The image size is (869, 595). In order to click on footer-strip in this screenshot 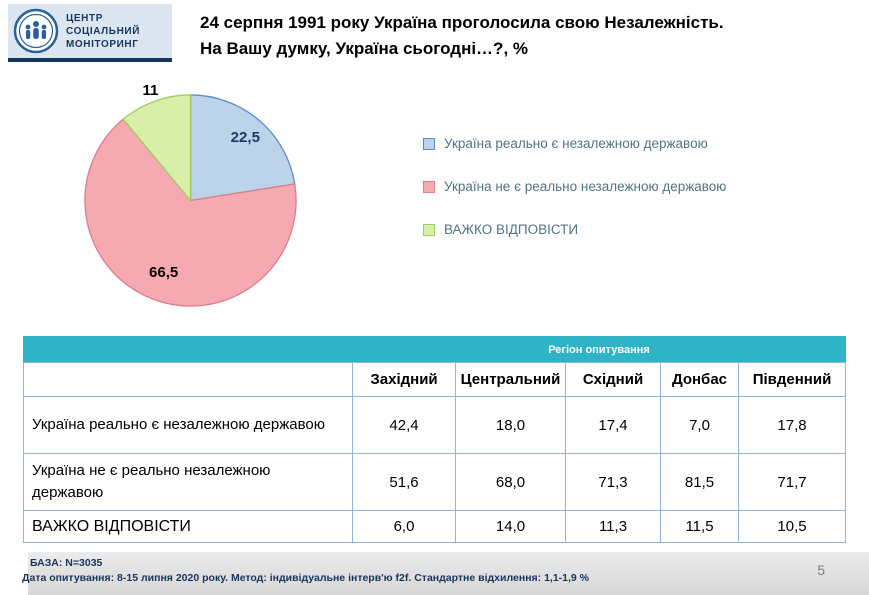, I will do `click(448, 573)`.